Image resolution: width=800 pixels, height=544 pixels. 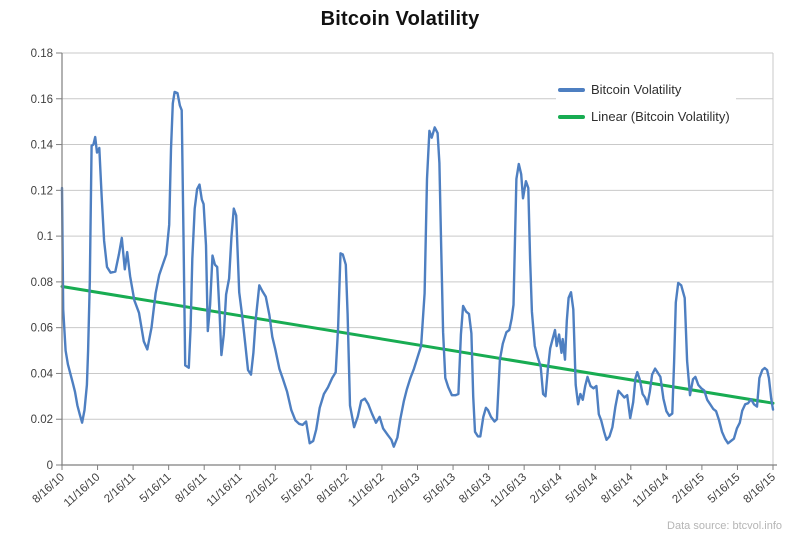 What do you see at coordinates (759, 488) in the screenshot?
I see `x-axis-label: 8/16/15` at bounding box center [759, 488].